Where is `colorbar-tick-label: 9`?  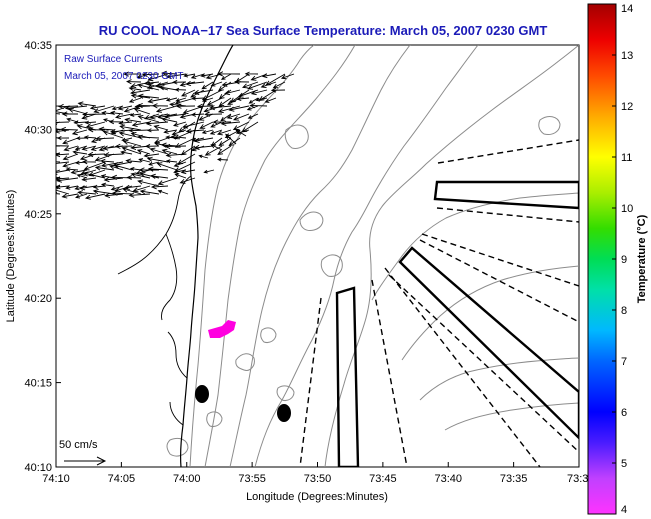 colorbar-tick-label: 9 is located at coordinates (624, 260).